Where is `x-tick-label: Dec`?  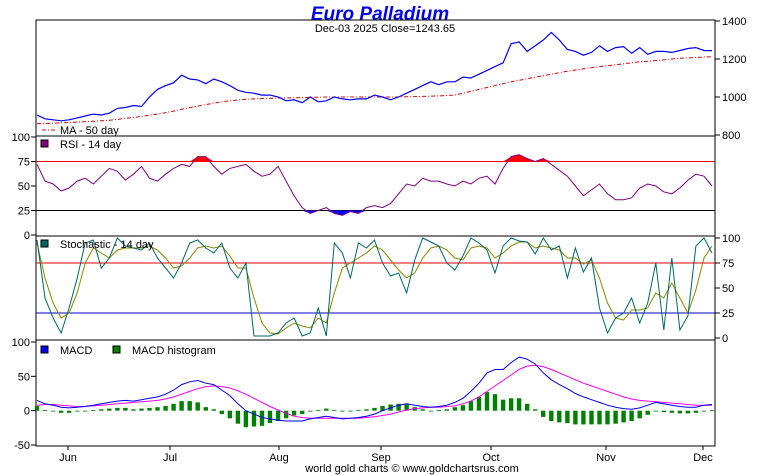 x-tick-label: Dec is located at coordinates (703, 458).